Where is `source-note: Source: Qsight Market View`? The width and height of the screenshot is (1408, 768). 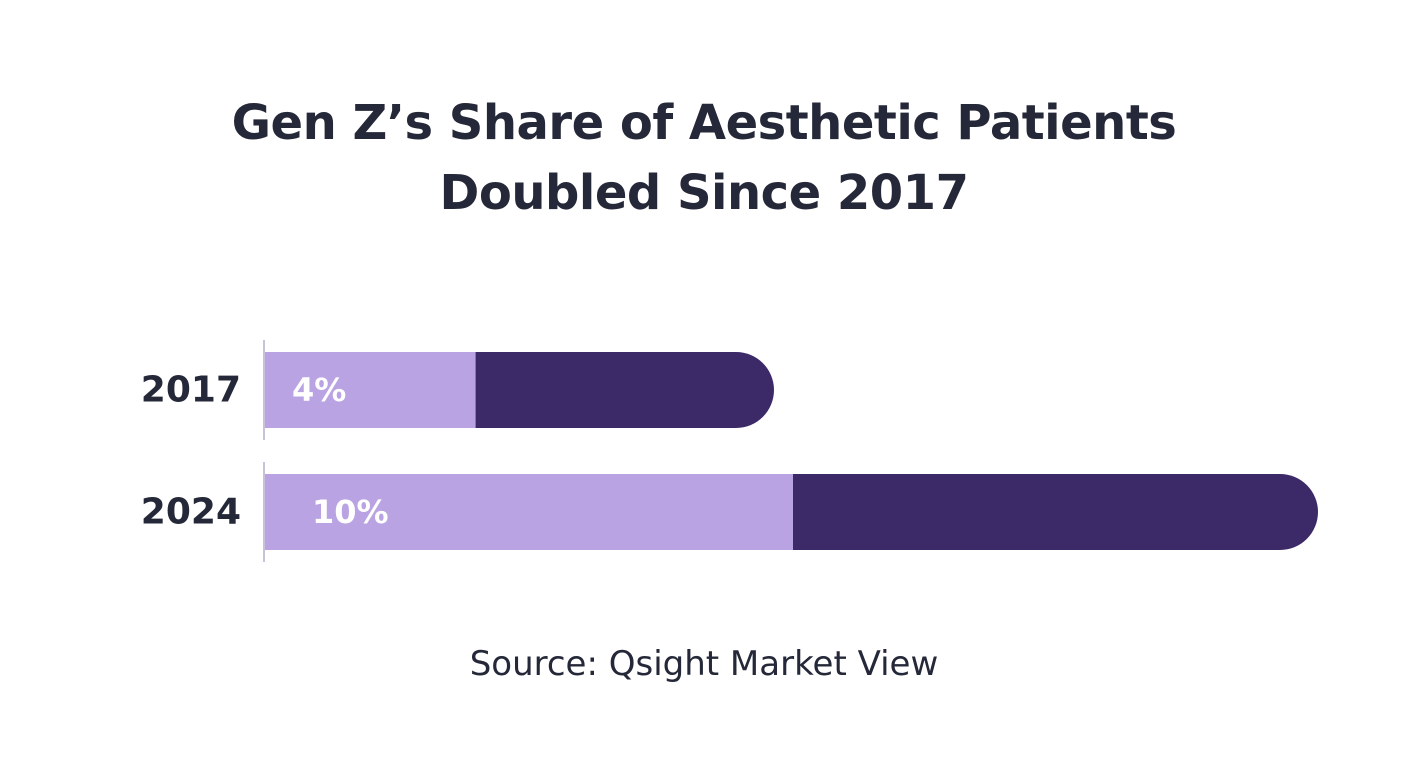
source-note: Source: Qsight Market View is located at coordinates (704, 664).